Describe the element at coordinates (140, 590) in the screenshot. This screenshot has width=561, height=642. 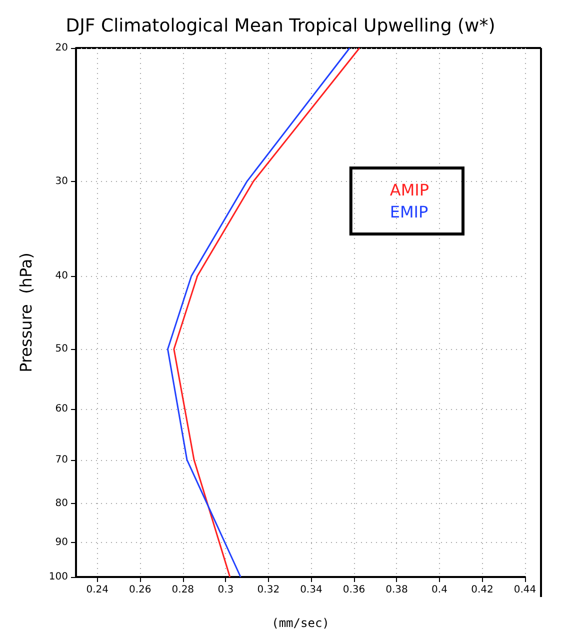
I see `x-tick-label: 0.26` at that location.